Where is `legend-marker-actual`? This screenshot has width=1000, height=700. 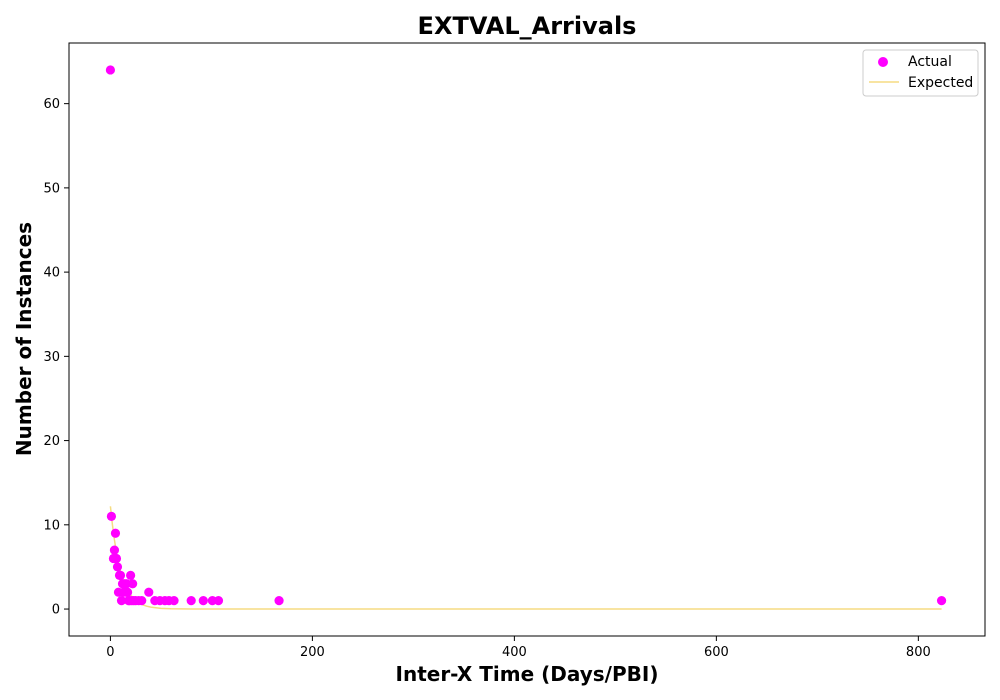
legend-marker-actual is located at coordinates (883, 62).